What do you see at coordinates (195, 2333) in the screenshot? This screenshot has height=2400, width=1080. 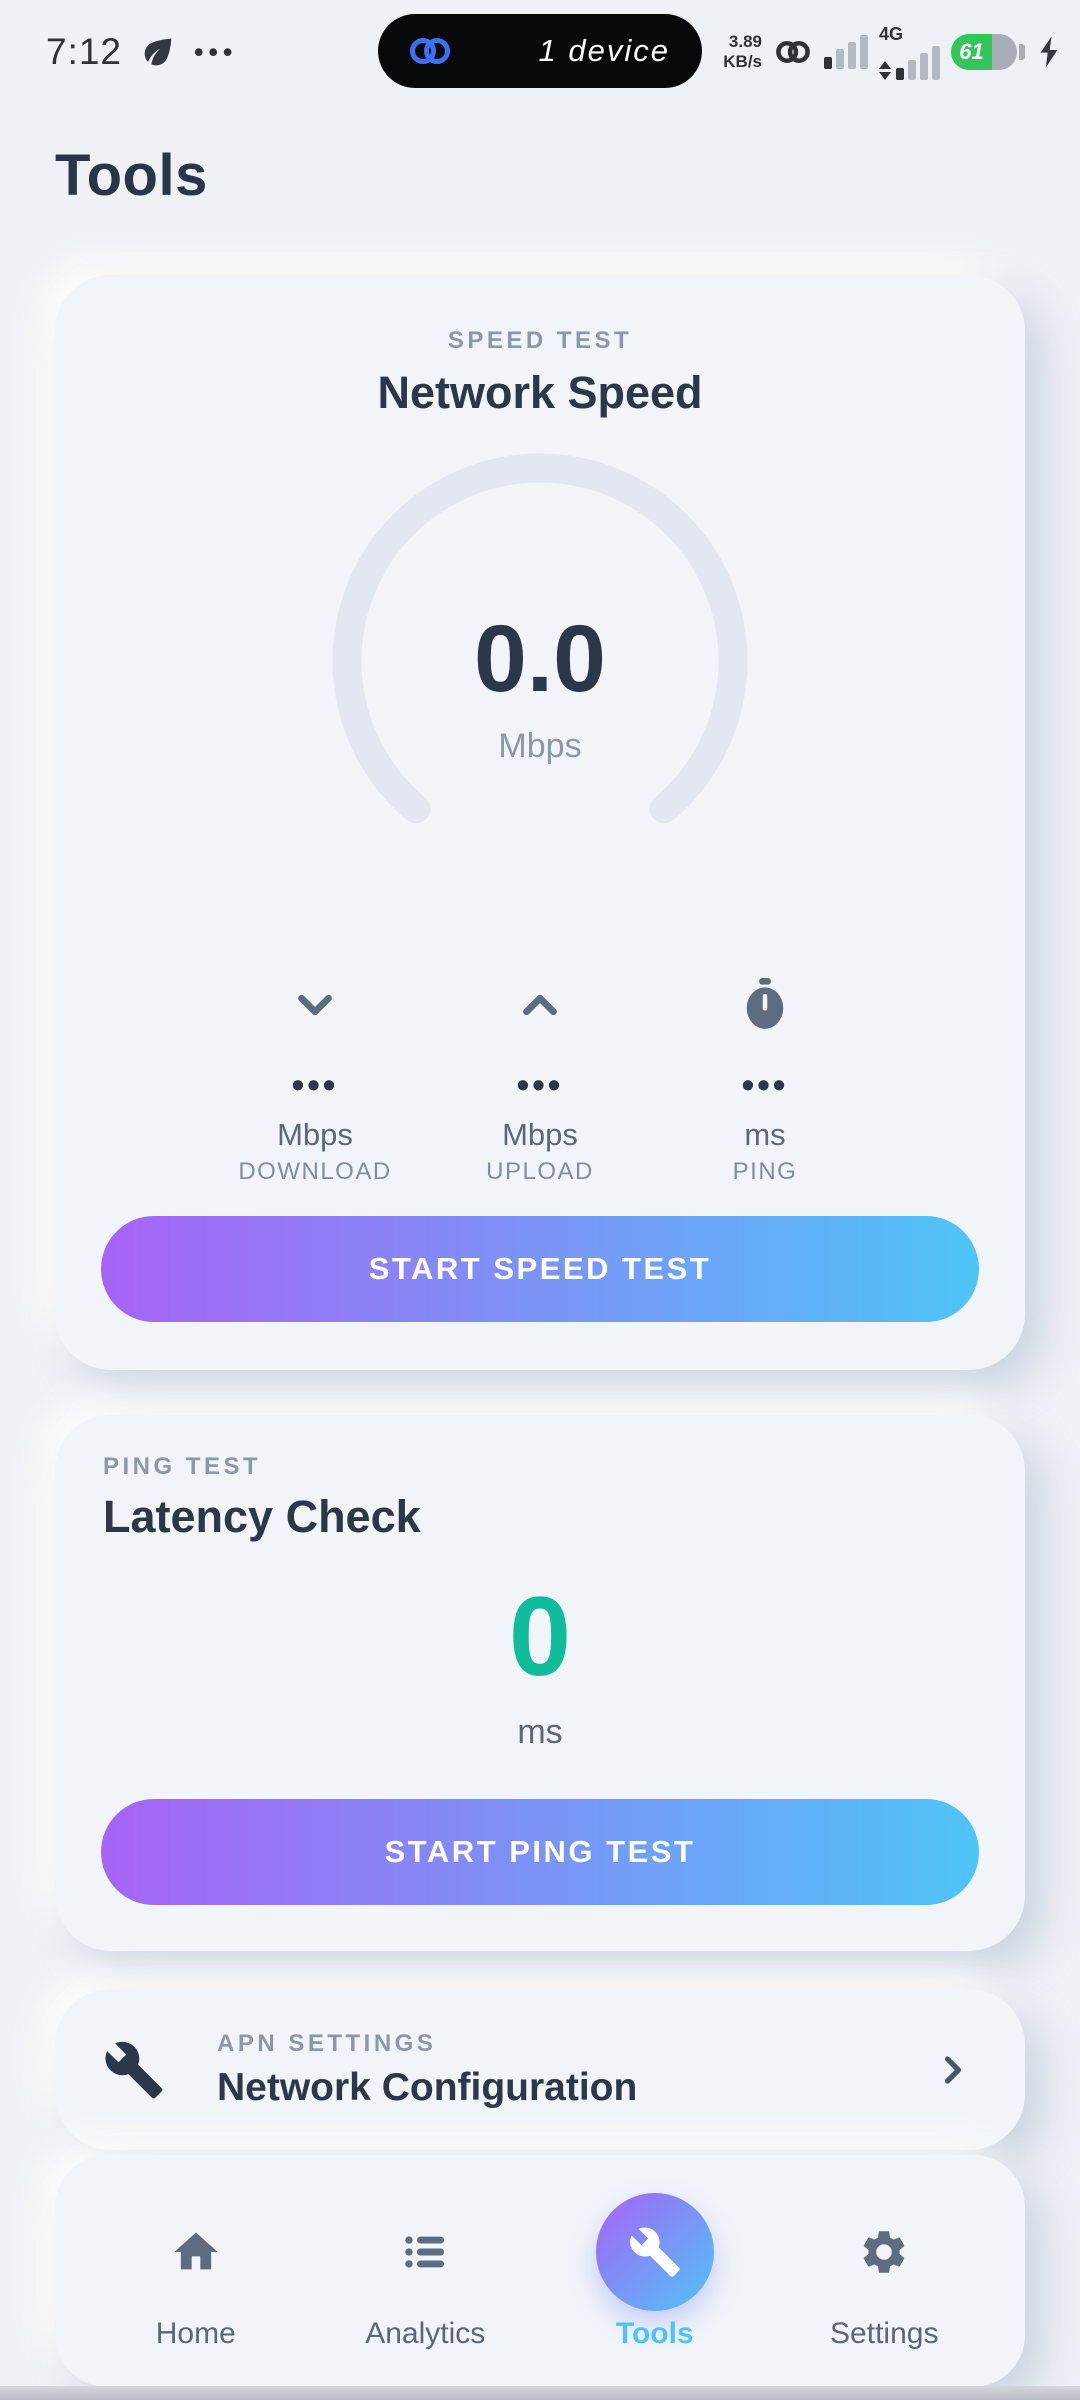 I see `nav-label-home: Home` at bounding box center [195, 2333].